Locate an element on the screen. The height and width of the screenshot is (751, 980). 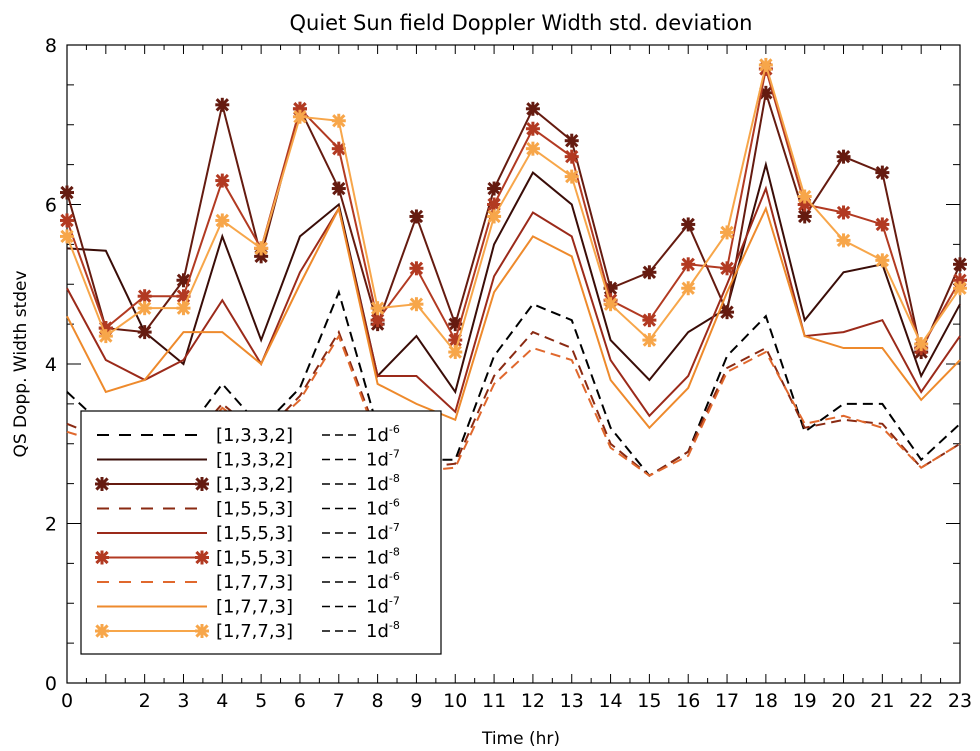
x-tick-label: 9 is located at coordinates (416, 701).